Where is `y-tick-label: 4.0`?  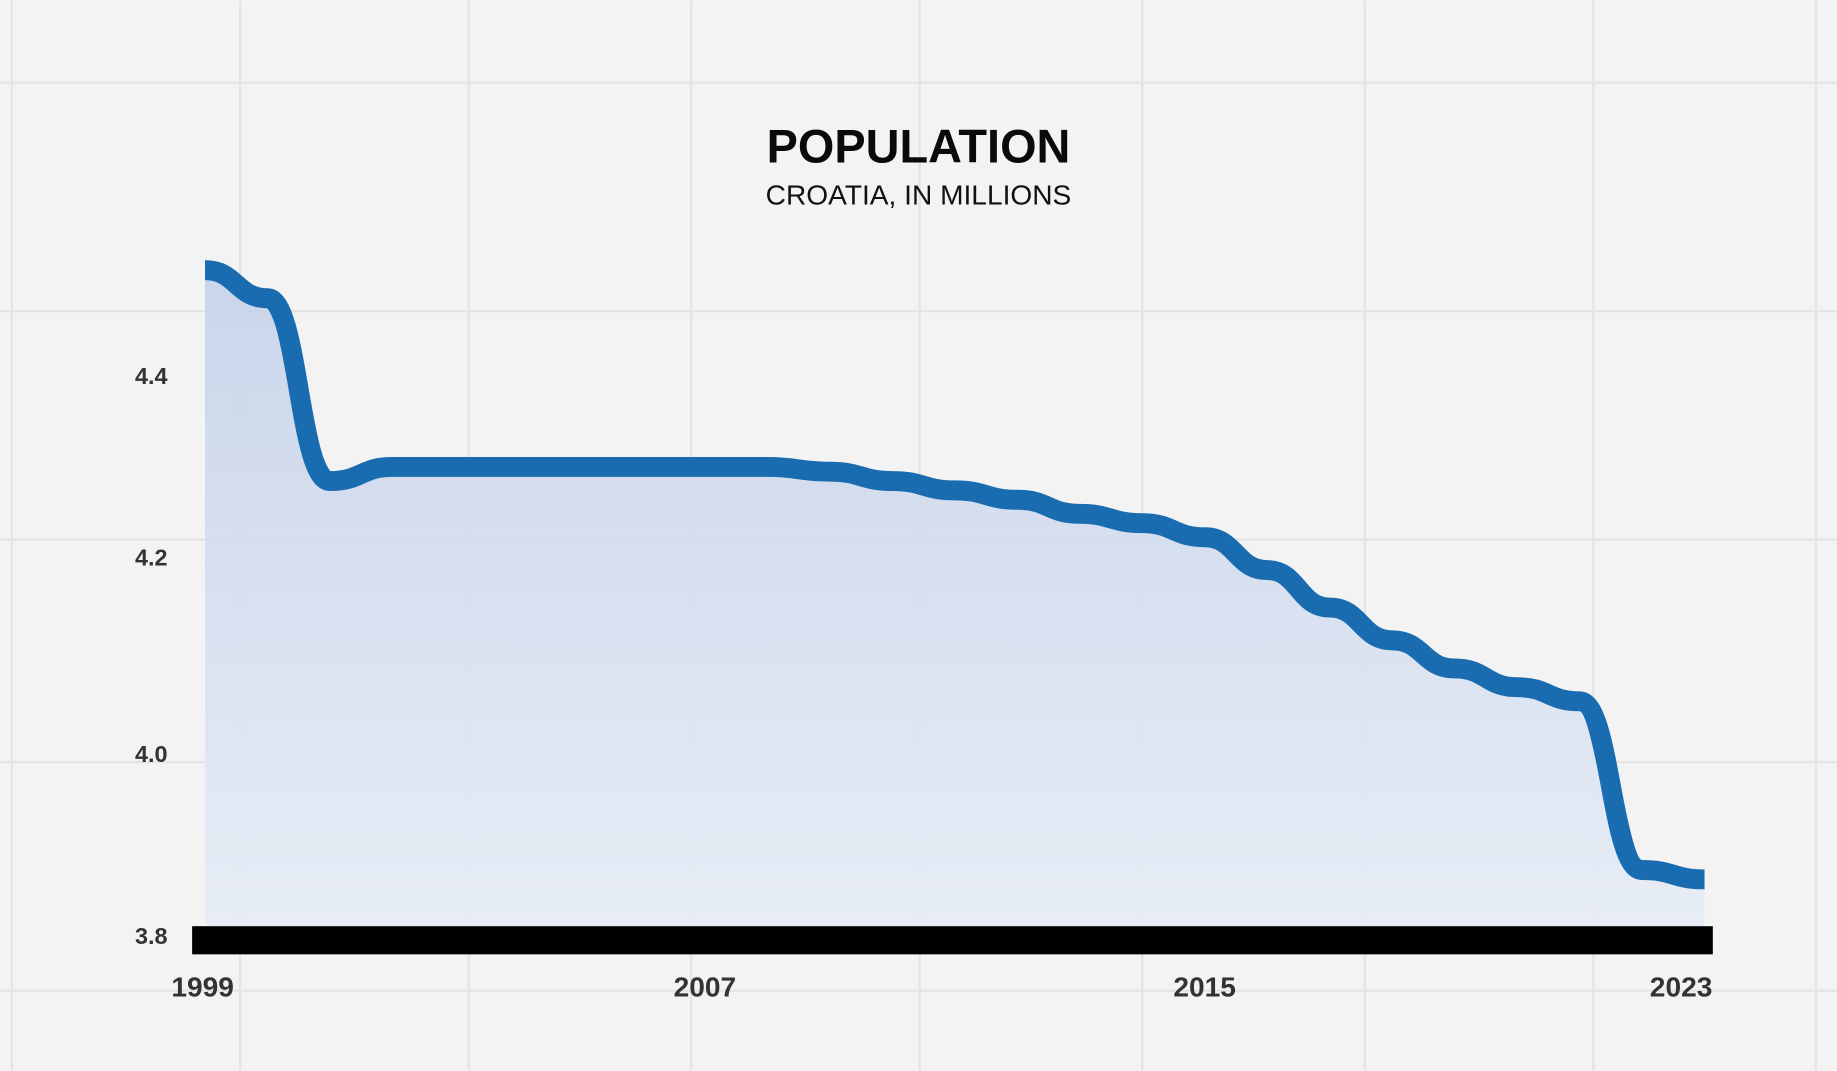
y-tick-label: 4.0 is located at coordinates (151, 754).